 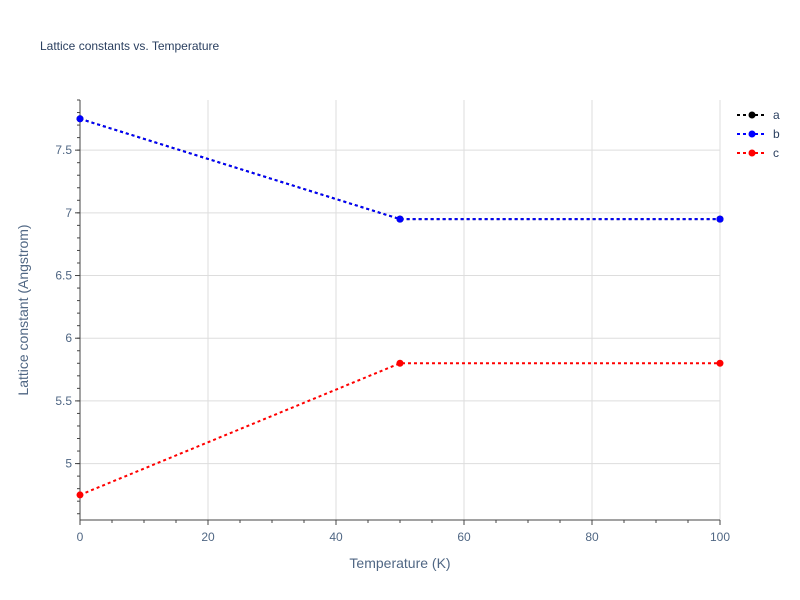 I want to click on x-tick-label: 100, so click(x=720, y=537).